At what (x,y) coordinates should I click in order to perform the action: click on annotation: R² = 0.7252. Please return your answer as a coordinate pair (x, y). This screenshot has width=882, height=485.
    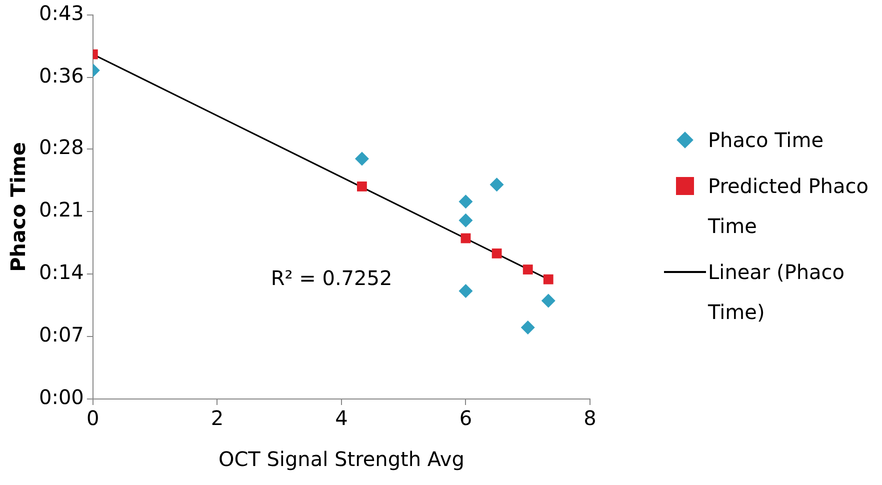
    Looking at the image, I should click on (331, 278).